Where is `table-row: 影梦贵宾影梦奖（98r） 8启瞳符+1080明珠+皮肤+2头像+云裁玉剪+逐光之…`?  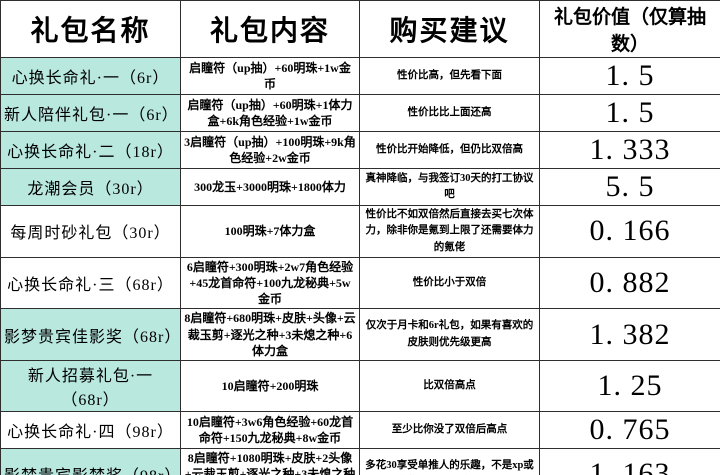
table-row: 影梦贵宾影梦奖（98r） 8启瞳符+1080明珠+皮肤+2头像+云裁玉剪+逐光之… is located at coordinates (360, 461).